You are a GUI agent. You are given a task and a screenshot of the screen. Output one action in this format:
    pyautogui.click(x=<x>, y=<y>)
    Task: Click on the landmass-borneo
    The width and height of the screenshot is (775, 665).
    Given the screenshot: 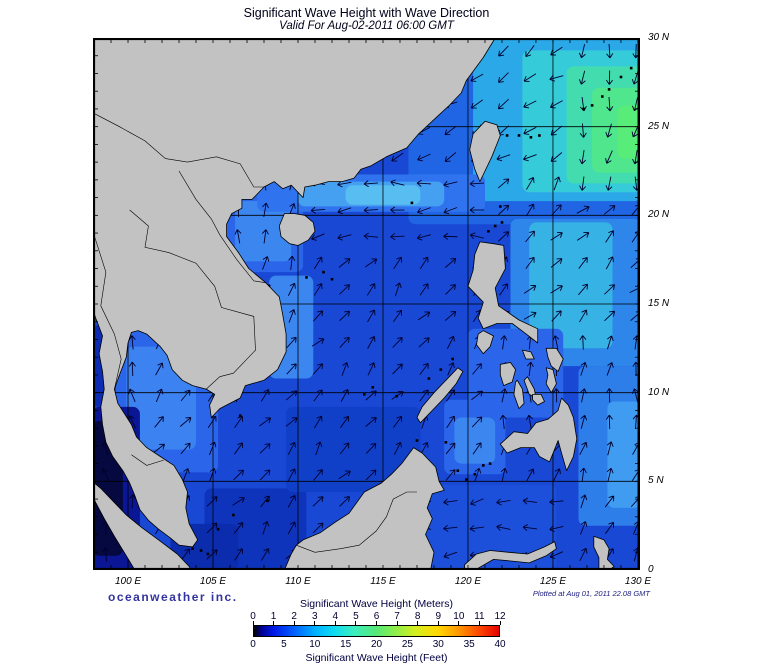 What is the action you would take?
    pyautogui.click(x=364, y=508)
    